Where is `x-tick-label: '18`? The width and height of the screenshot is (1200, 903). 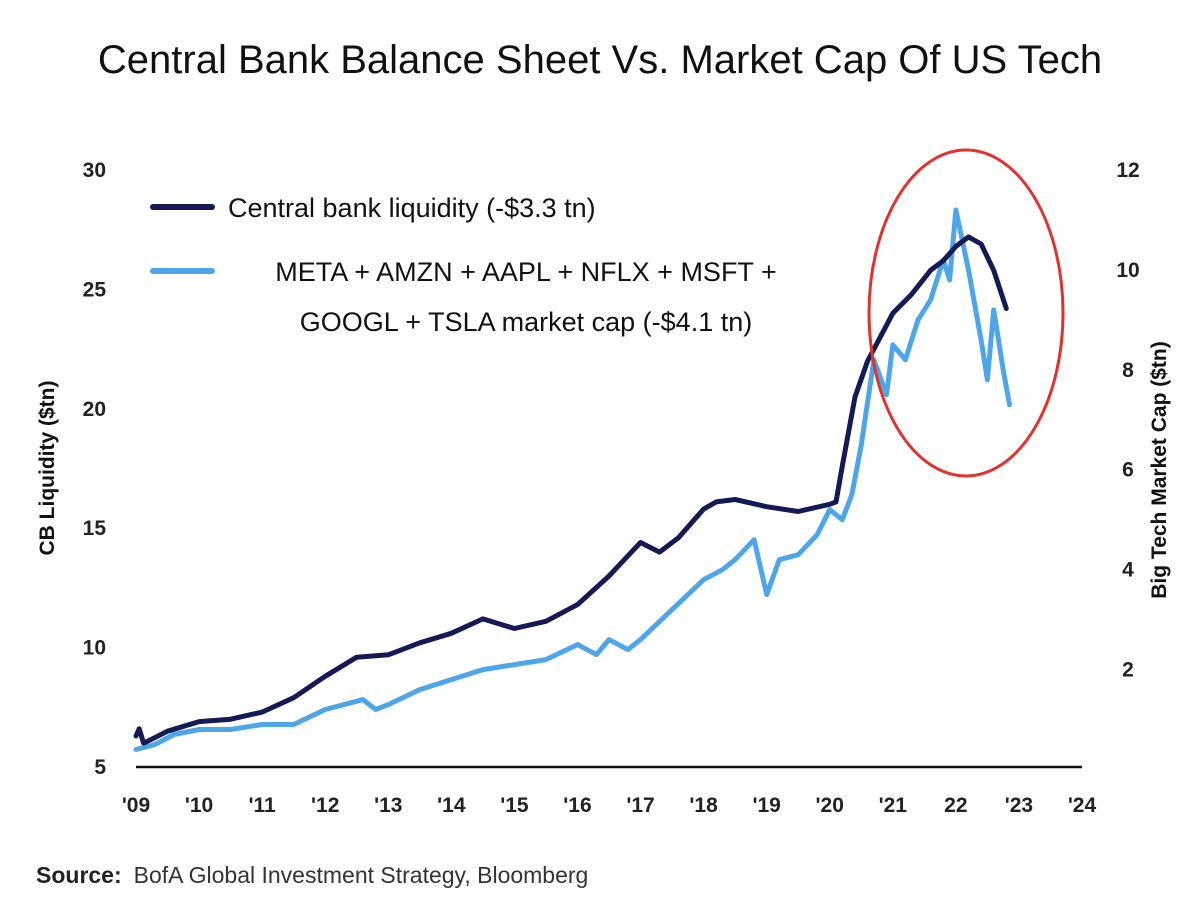
x-tick-label: '18 is located at coordinates (703, 805).